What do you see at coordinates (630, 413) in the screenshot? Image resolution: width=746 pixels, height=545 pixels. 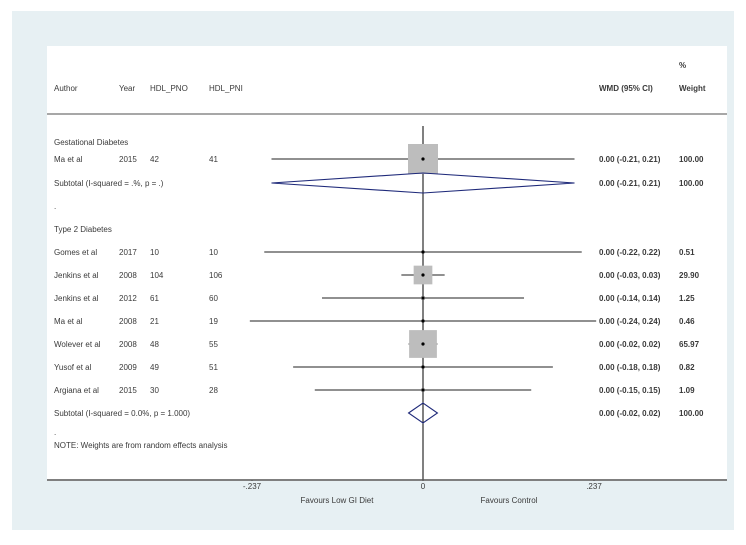 I see `subtotal-wmd-ci: 0.00 (-0.02, 0.02)` at bounding box center [630, 413].